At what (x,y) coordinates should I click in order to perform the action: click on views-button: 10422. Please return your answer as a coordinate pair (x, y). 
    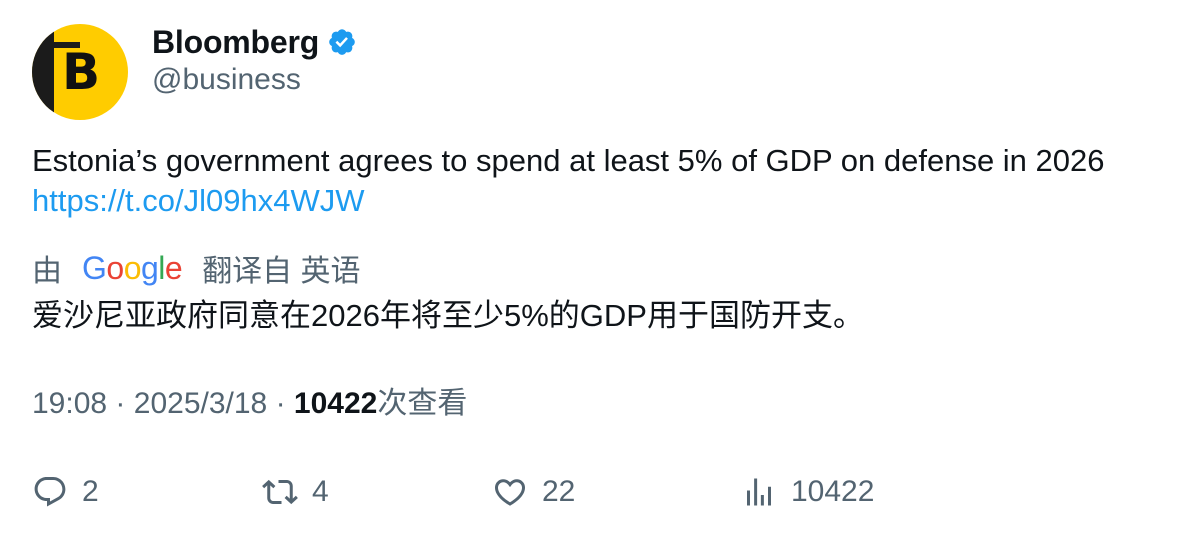
    Looking at the image, I should click on (807, 492).